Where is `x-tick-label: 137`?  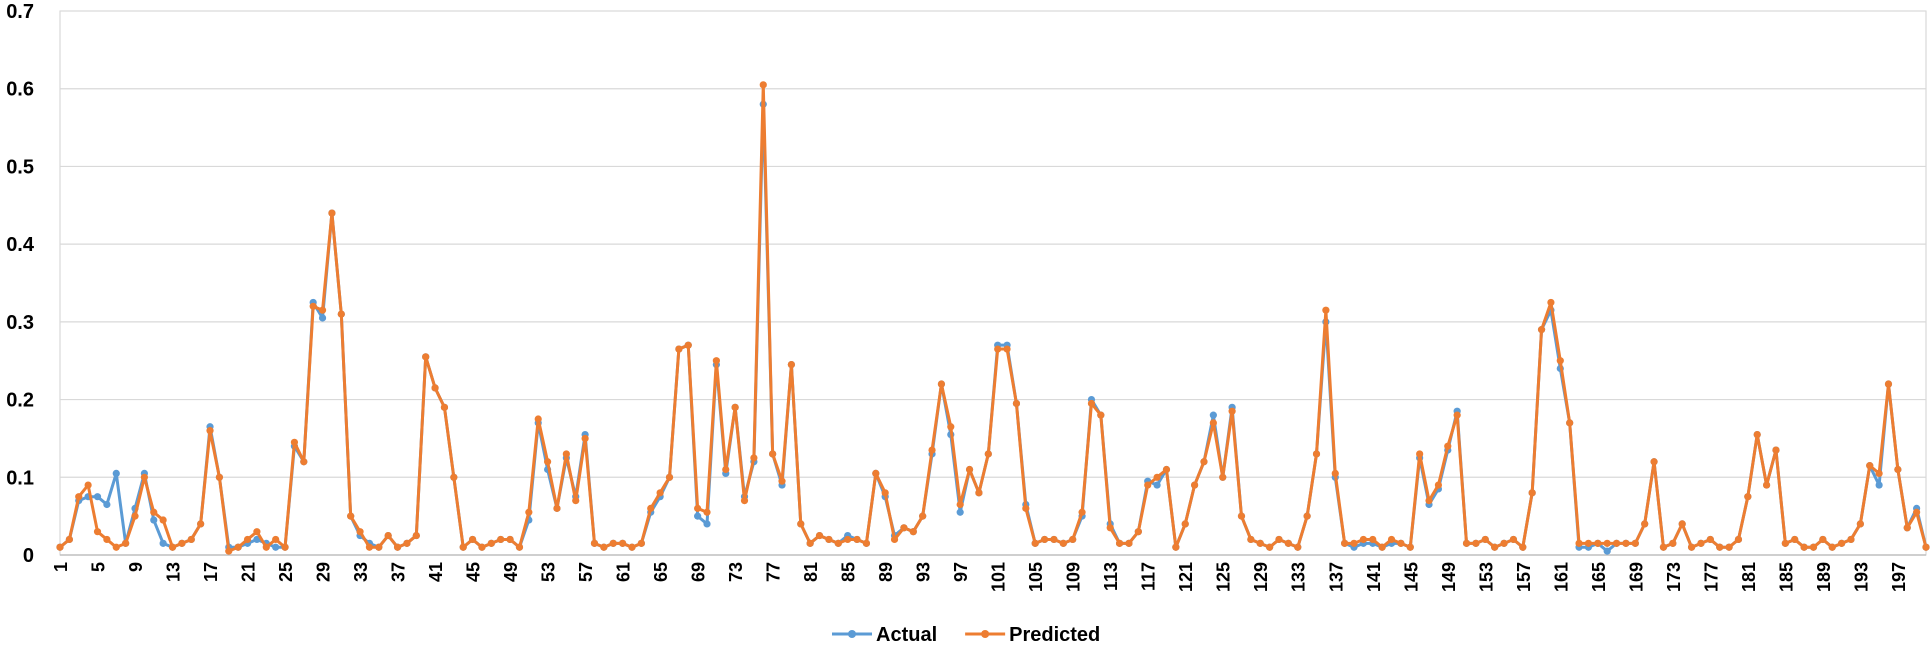 x-tick-label: 137 is located at coordinates (1336, 577).